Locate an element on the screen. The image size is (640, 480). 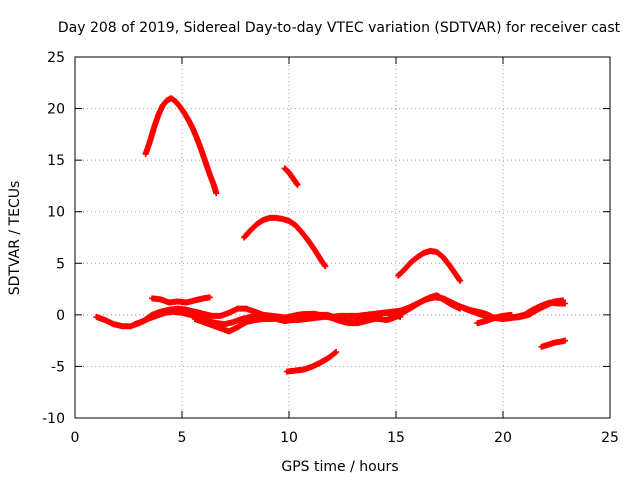
x-tick-label: 10 is located at coordinates (289, 438).